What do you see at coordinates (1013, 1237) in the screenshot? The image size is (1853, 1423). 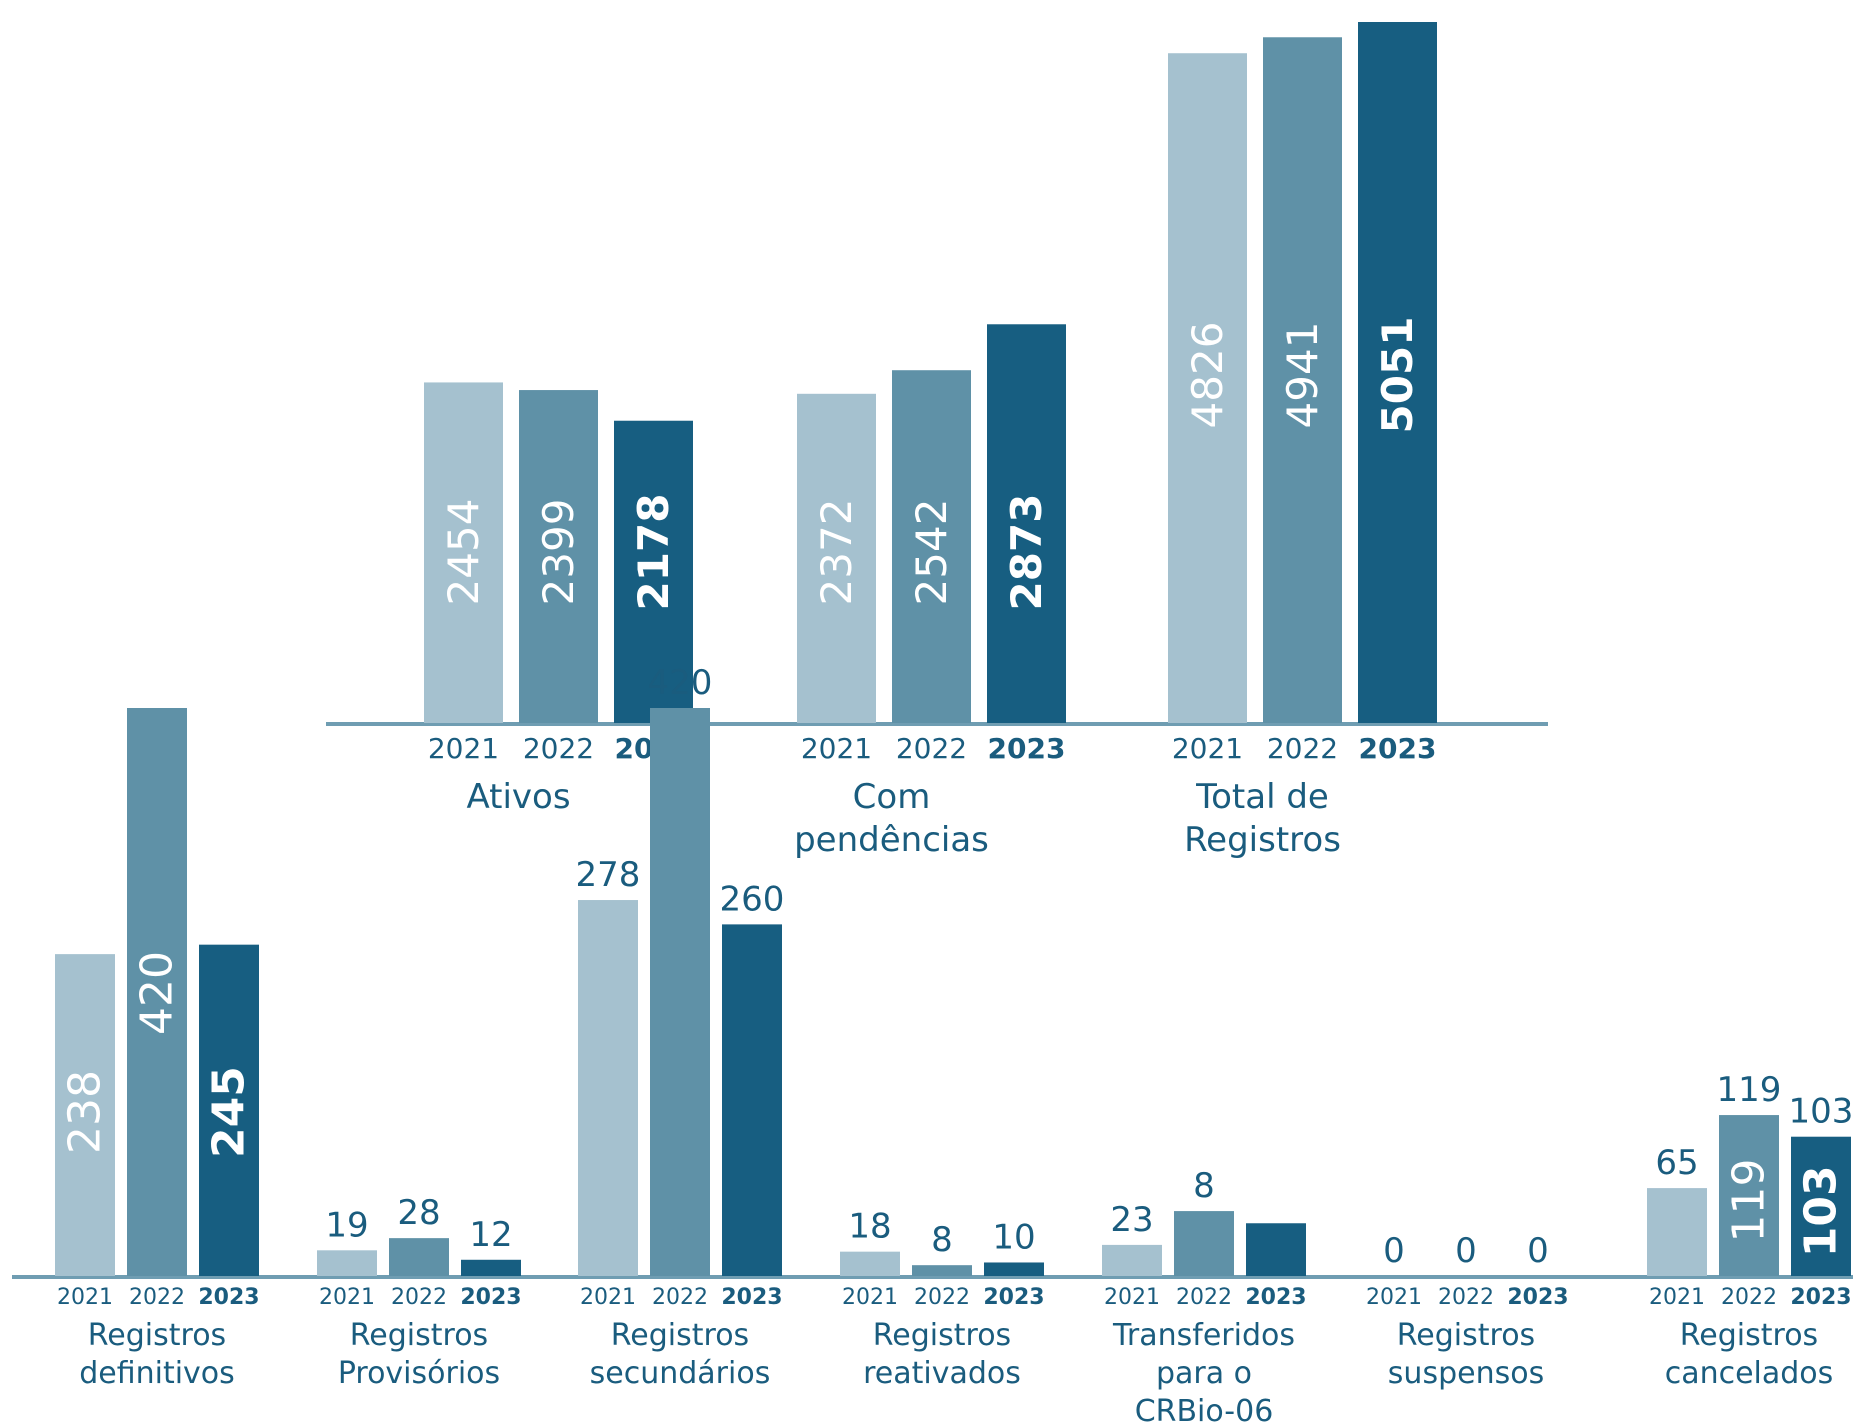 I see `bar-value-label: 10` at bounding box center [1013, 1237].